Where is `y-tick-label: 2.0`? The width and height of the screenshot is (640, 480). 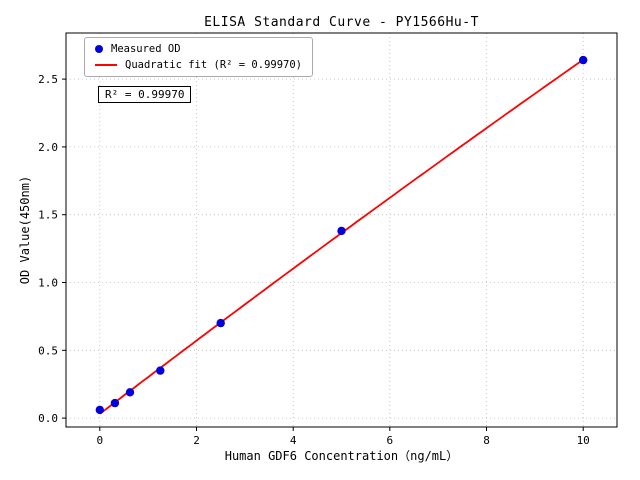 y-tick-label: 2.0 is located at coordinates (48, 147).